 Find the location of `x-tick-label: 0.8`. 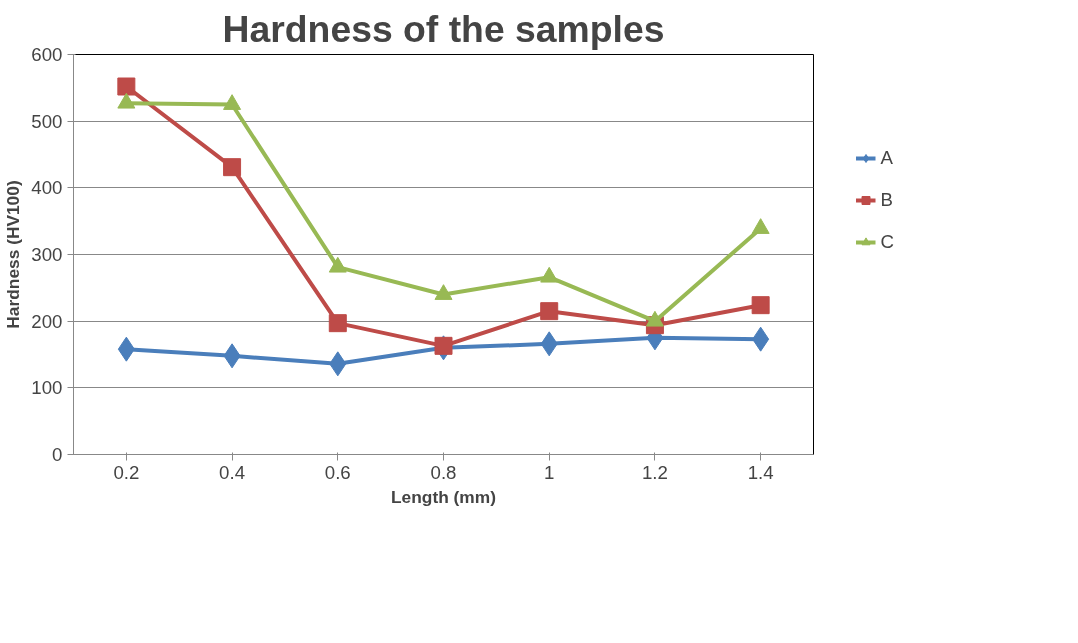

x-tick-label: 0.8 is located at coordinates (443, 472).